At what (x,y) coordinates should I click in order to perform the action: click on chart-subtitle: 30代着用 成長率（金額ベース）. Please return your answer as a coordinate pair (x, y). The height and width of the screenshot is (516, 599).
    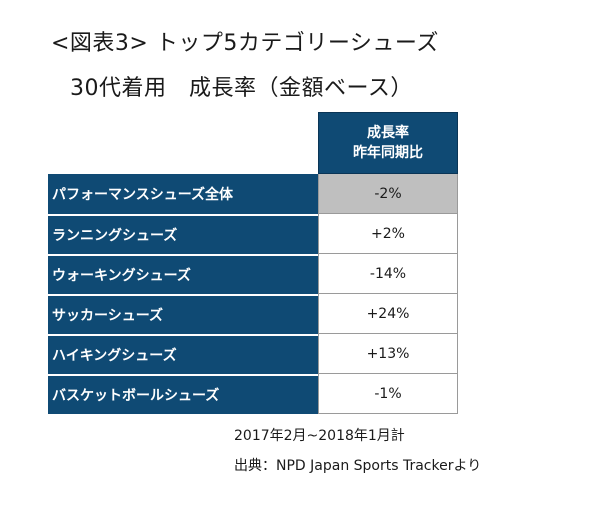
    Looking at the image, I should click on (241, 88).